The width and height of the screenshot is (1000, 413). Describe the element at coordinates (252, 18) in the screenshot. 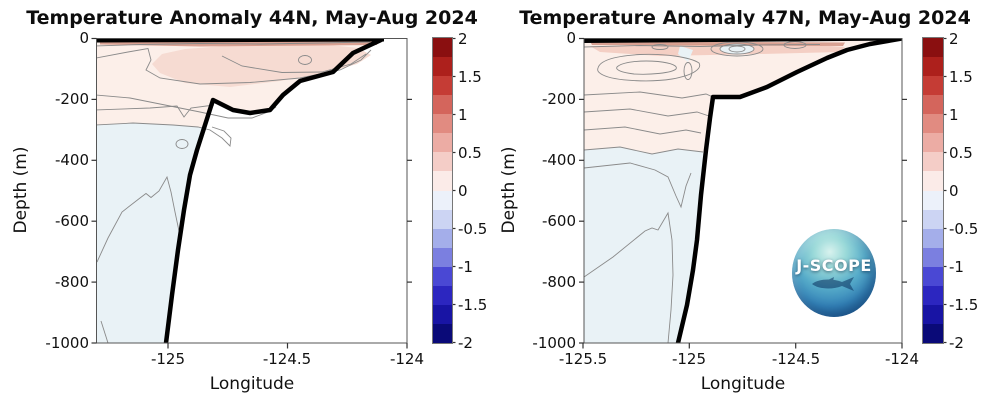

I see `page-title-44n: Temperature Anomaly 44N, May-Aug 2024` at that location.